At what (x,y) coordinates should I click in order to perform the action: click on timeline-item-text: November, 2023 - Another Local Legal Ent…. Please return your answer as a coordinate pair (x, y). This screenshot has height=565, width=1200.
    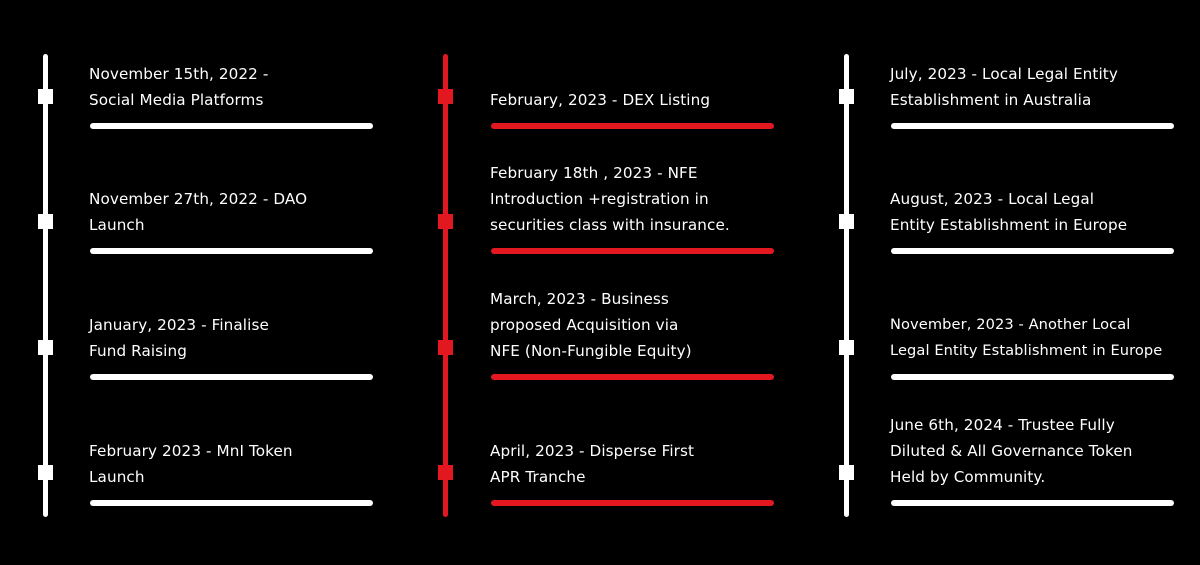
    Looking at the image, I should click on (1026, 337).